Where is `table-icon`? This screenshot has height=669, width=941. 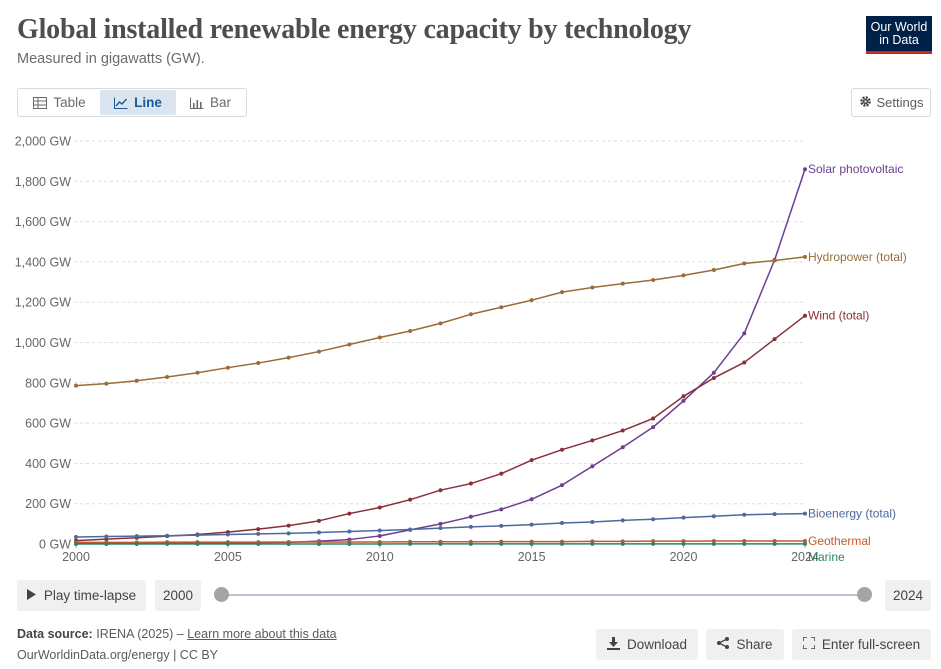
table-icon is located at coordinates (40, 102).